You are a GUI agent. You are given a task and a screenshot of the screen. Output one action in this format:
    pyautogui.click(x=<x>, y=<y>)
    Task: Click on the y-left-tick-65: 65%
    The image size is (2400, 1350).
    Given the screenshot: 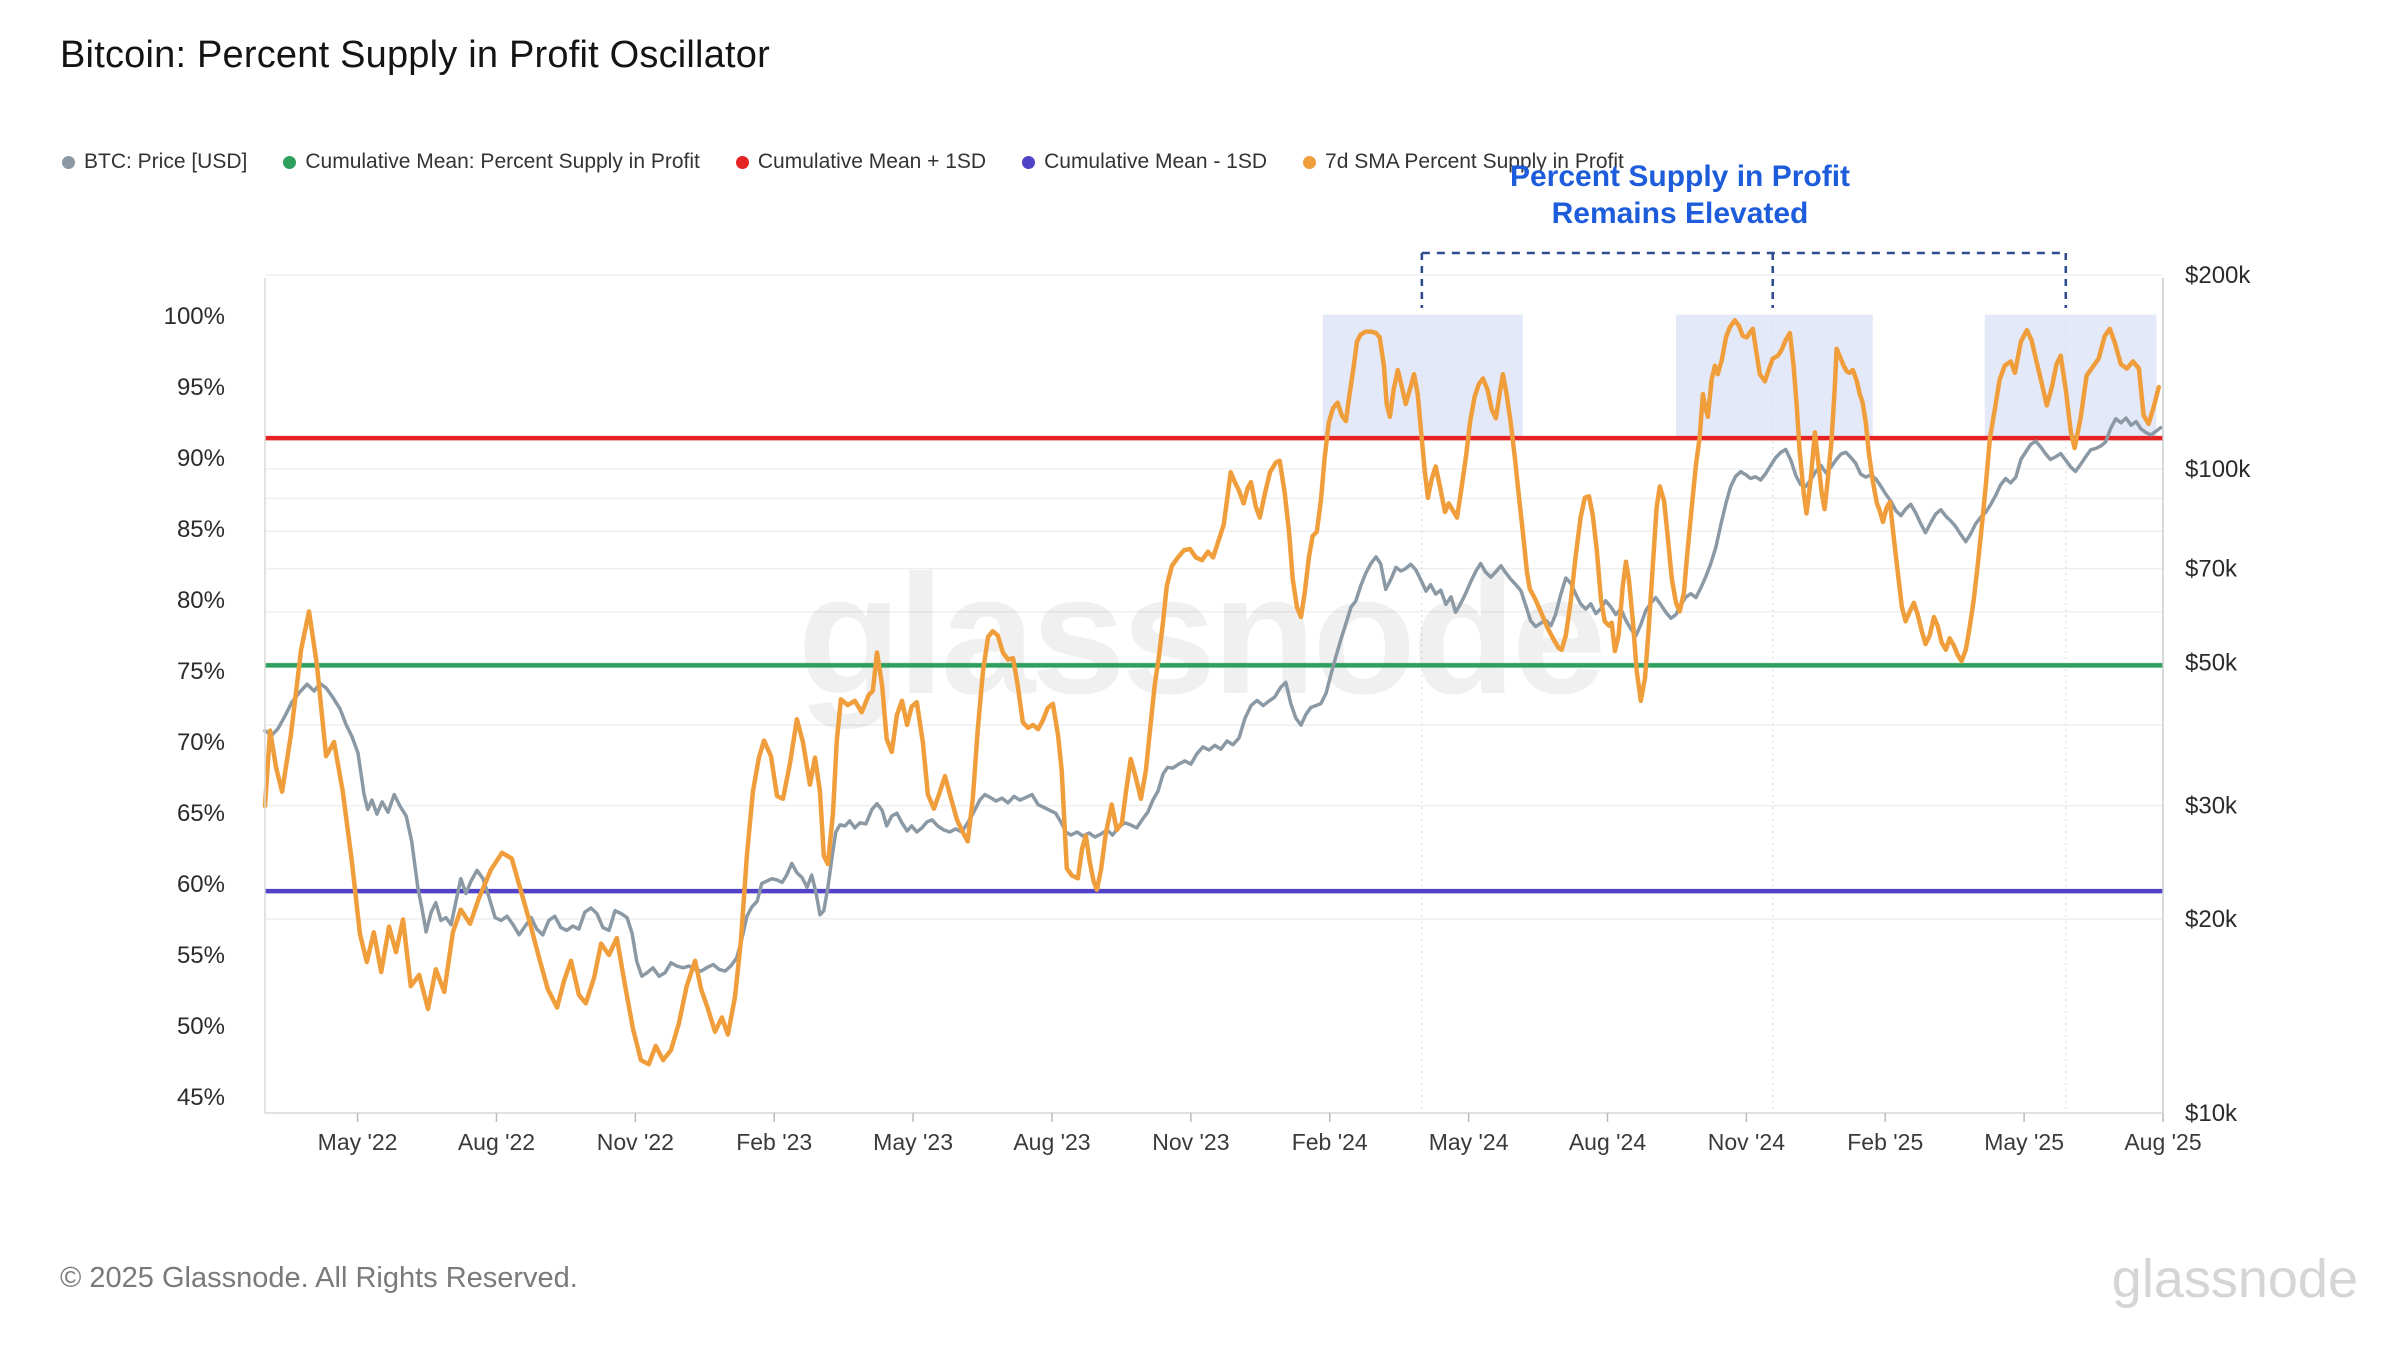 What is the action you would take?
    pyautogui.click(x=201, y=813)
    